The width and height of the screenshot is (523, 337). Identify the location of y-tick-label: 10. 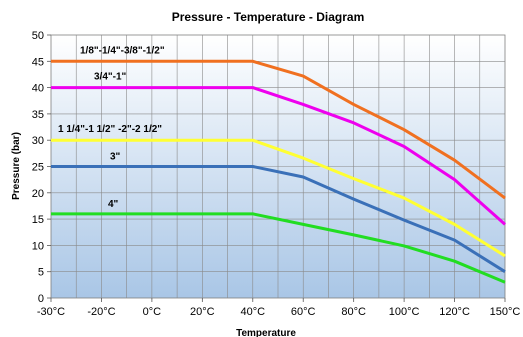
(38, 246).